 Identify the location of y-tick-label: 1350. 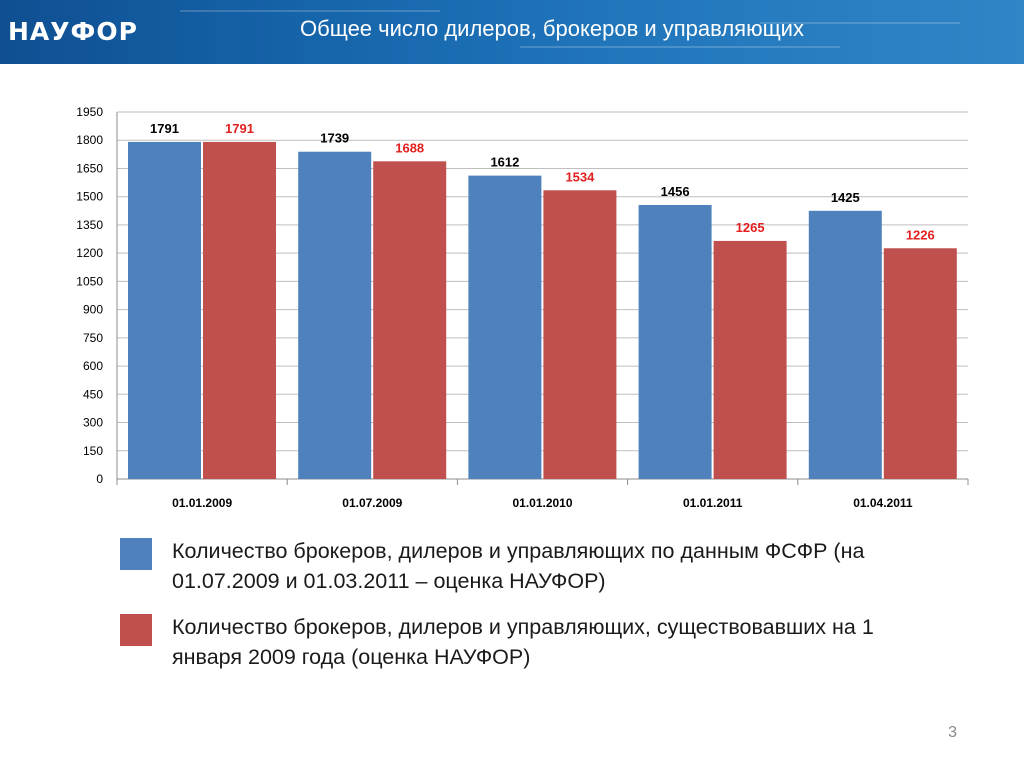
(89, 225).